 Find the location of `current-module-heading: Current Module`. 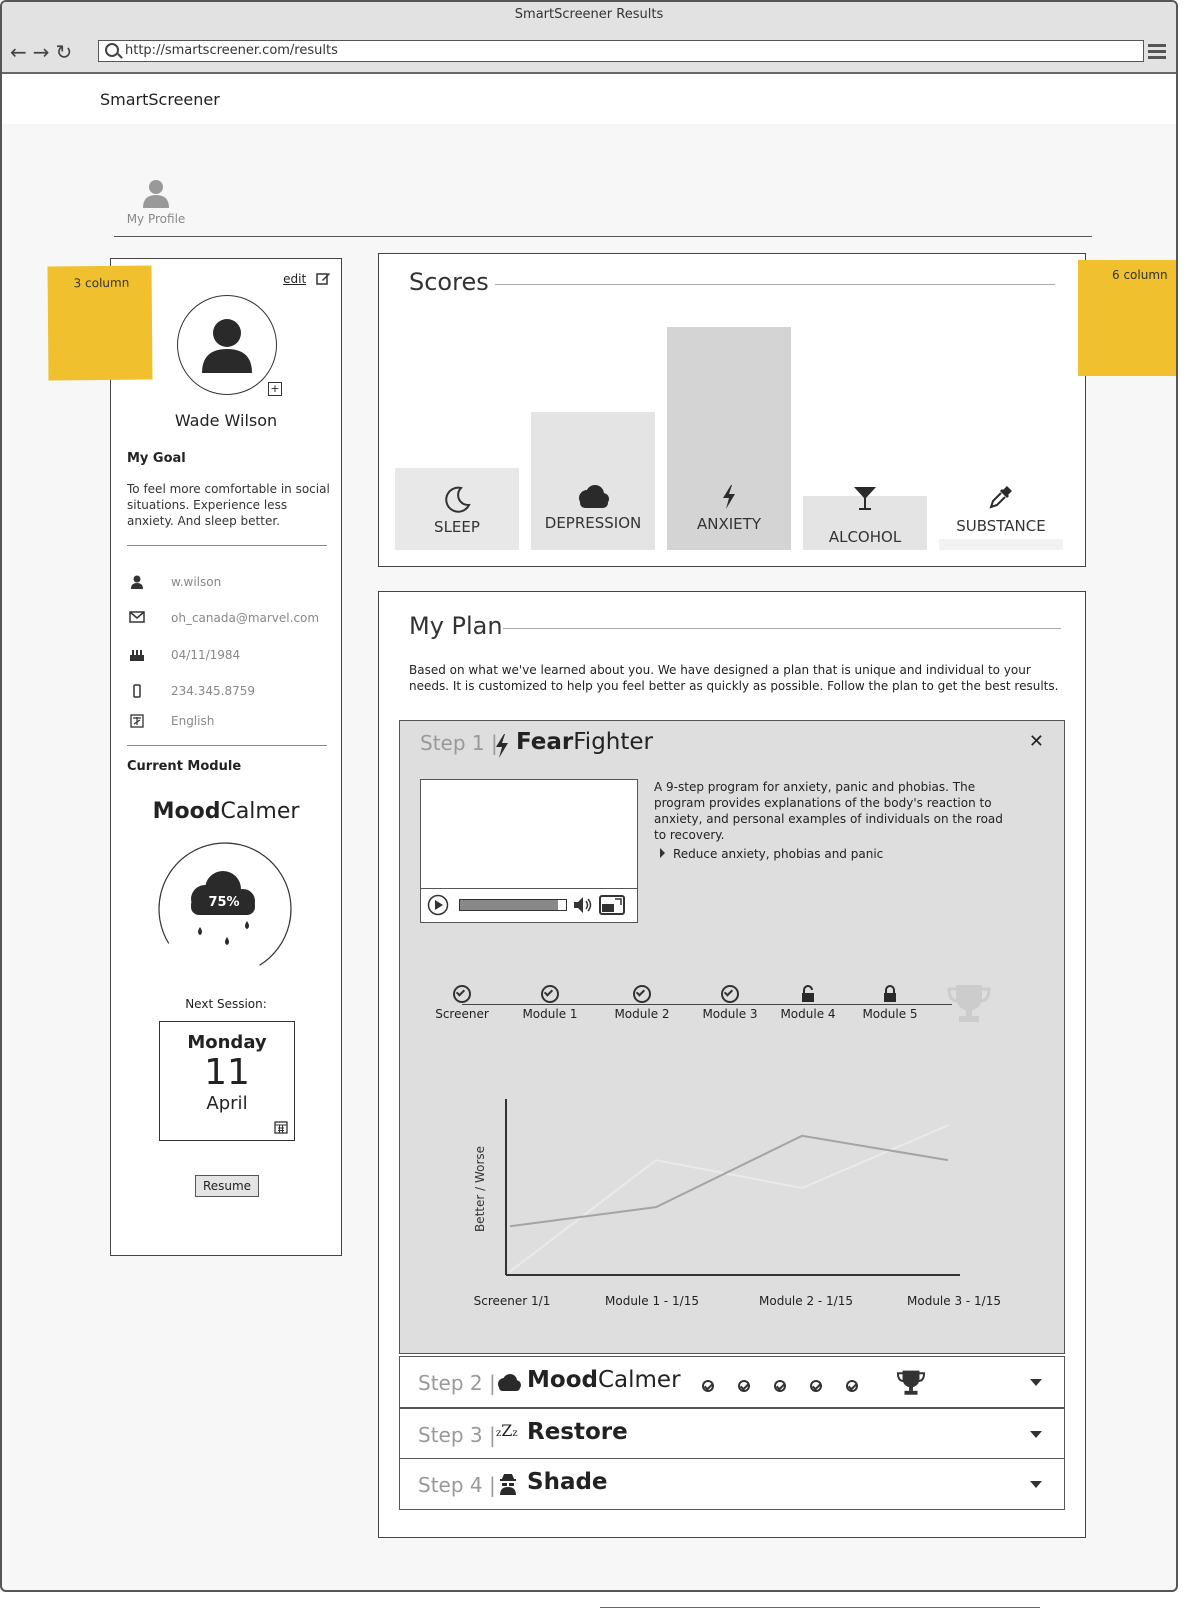

current-module-heading: Current Module is located at coordinates (184, 766).